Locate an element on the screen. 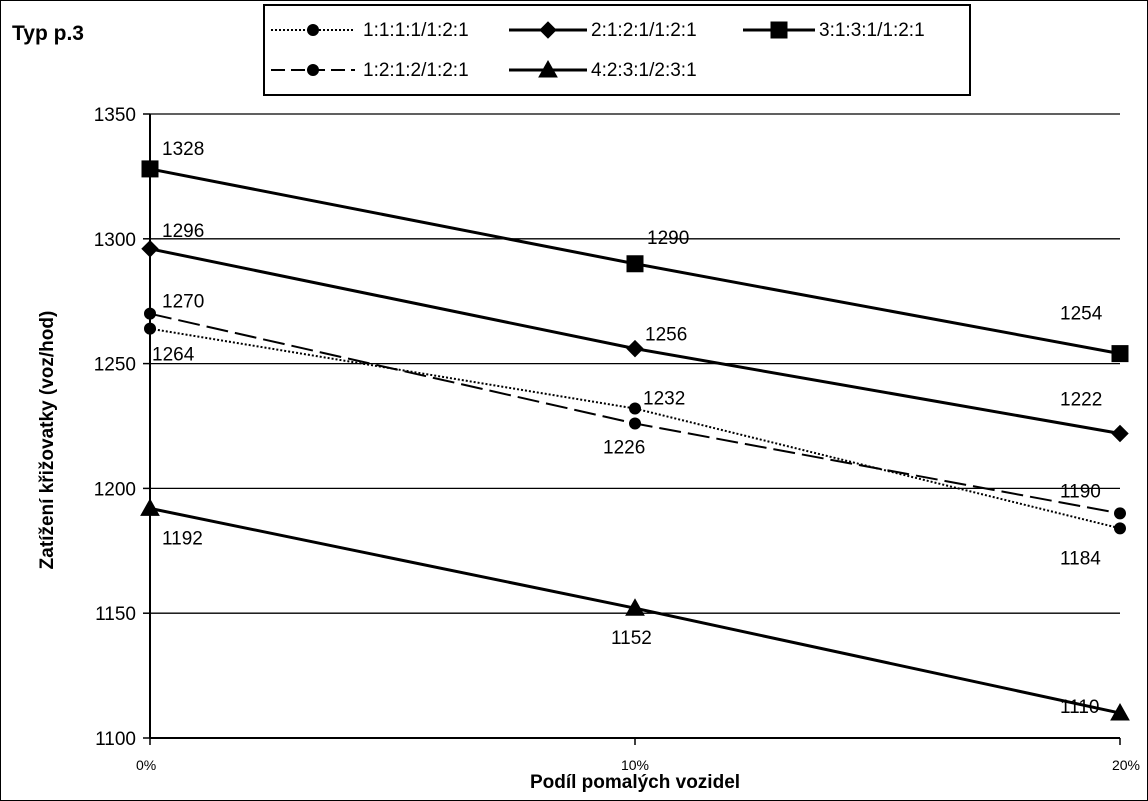 This screenshot has height=801, width=1148. y-tick-label: 1200 is located at coordinates (115, 489).